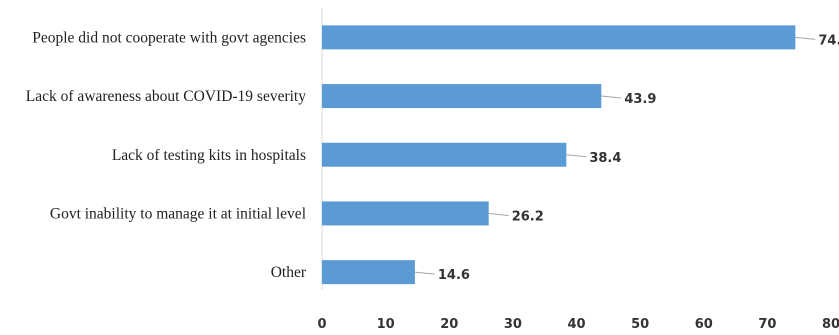 The image size is (839, 335). I want to click on category-label: Other, so click(289, 272).